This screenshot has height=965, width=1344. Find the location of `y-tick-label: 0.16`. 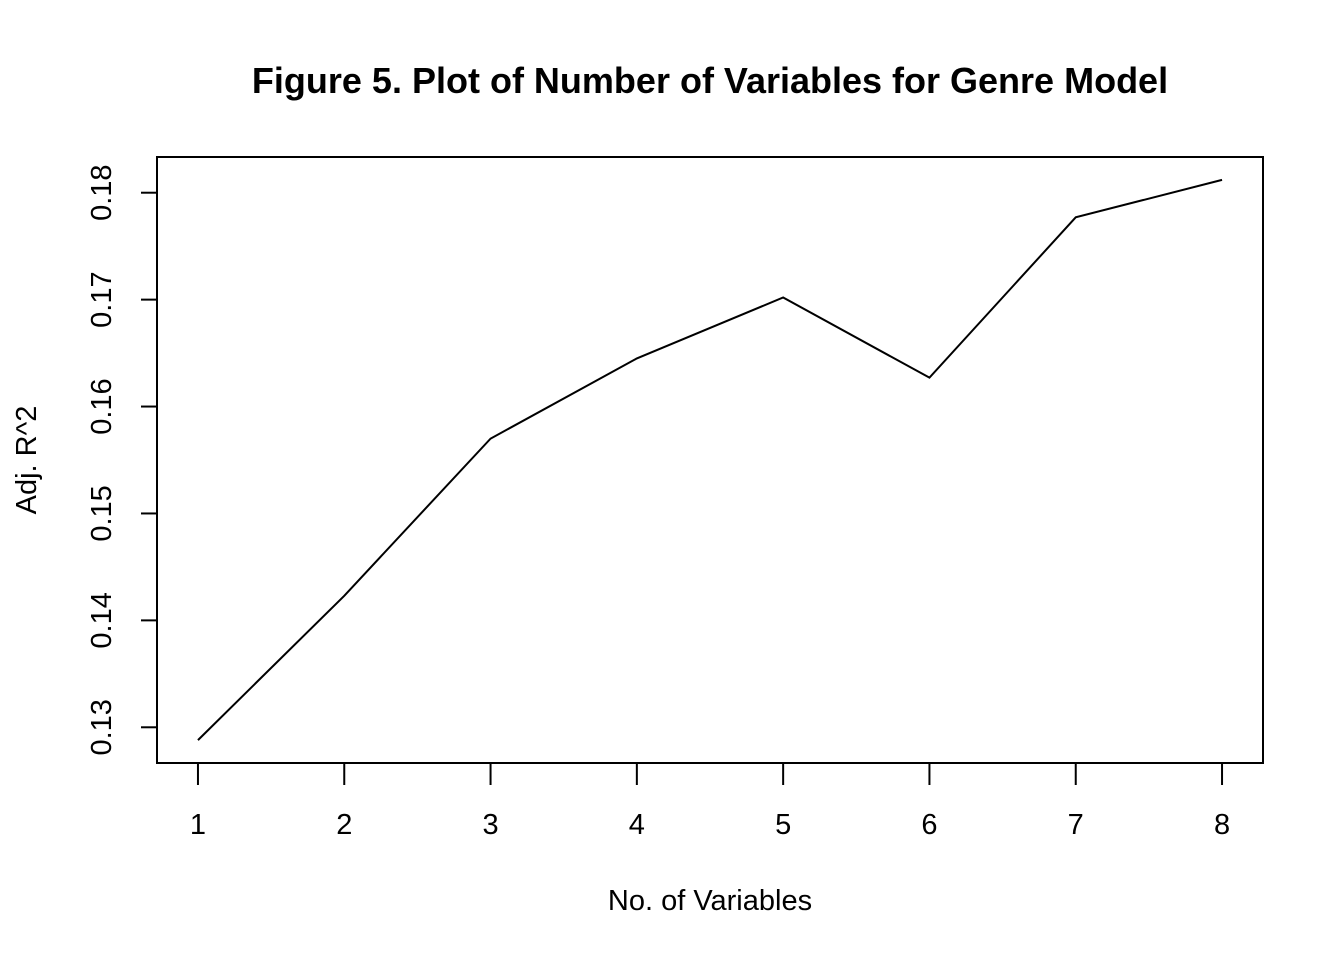

y-tick-label: 0.16 is located at coordinates (102, 406).